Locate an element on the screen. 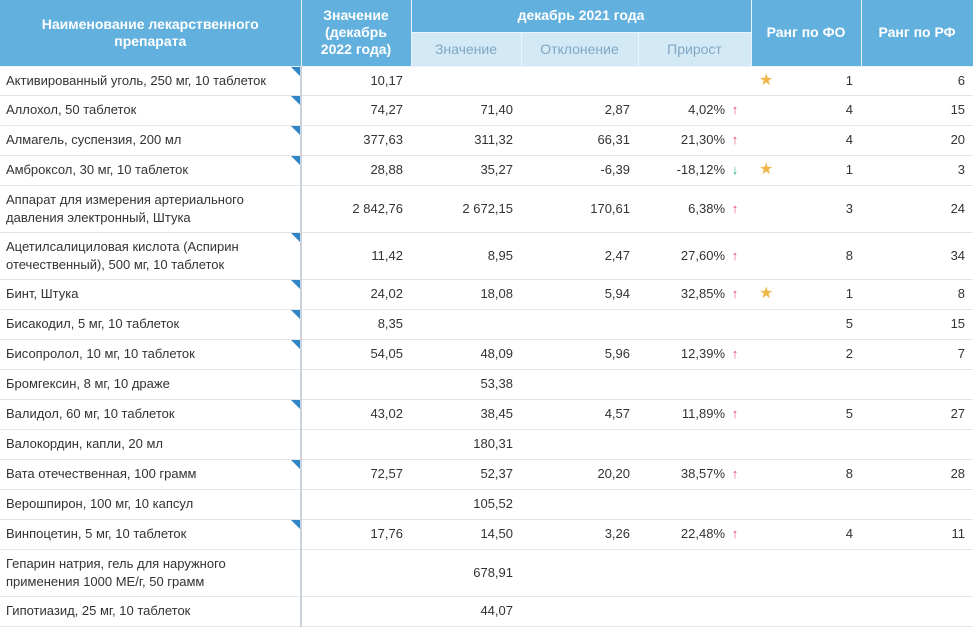 This screenshot has height=627, width=973. star-cell: ★ is located at coordinates (766, 294).